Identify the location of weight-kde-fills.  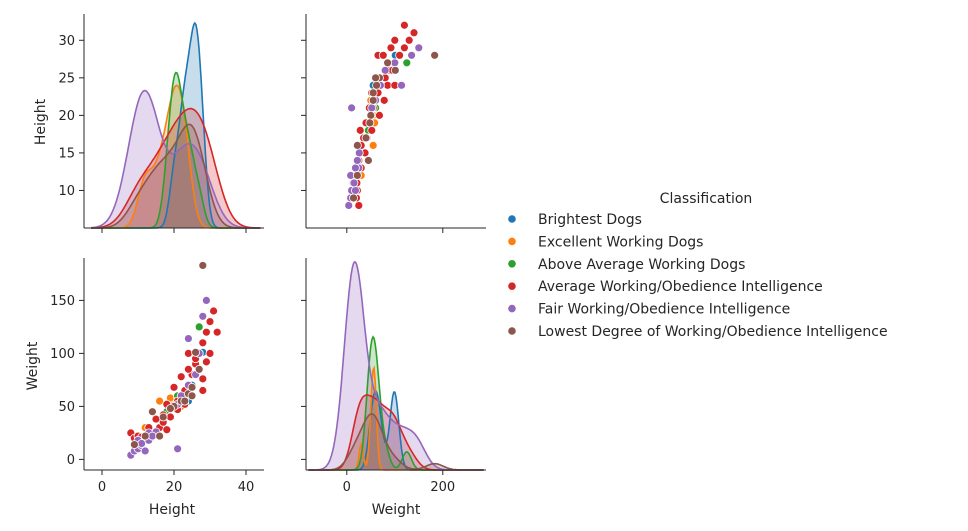
(396, 366).